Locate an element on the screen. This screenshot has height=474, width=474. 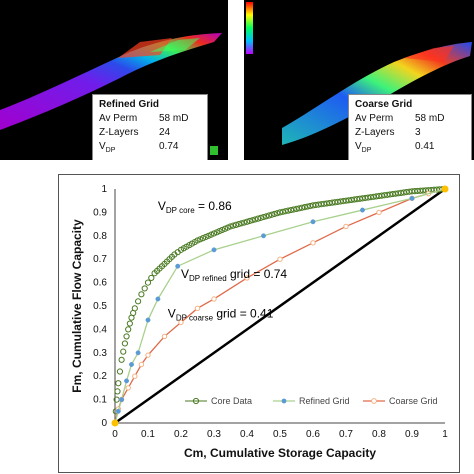
x-tick-label: 0.5 is located at coordinates (280, 434).